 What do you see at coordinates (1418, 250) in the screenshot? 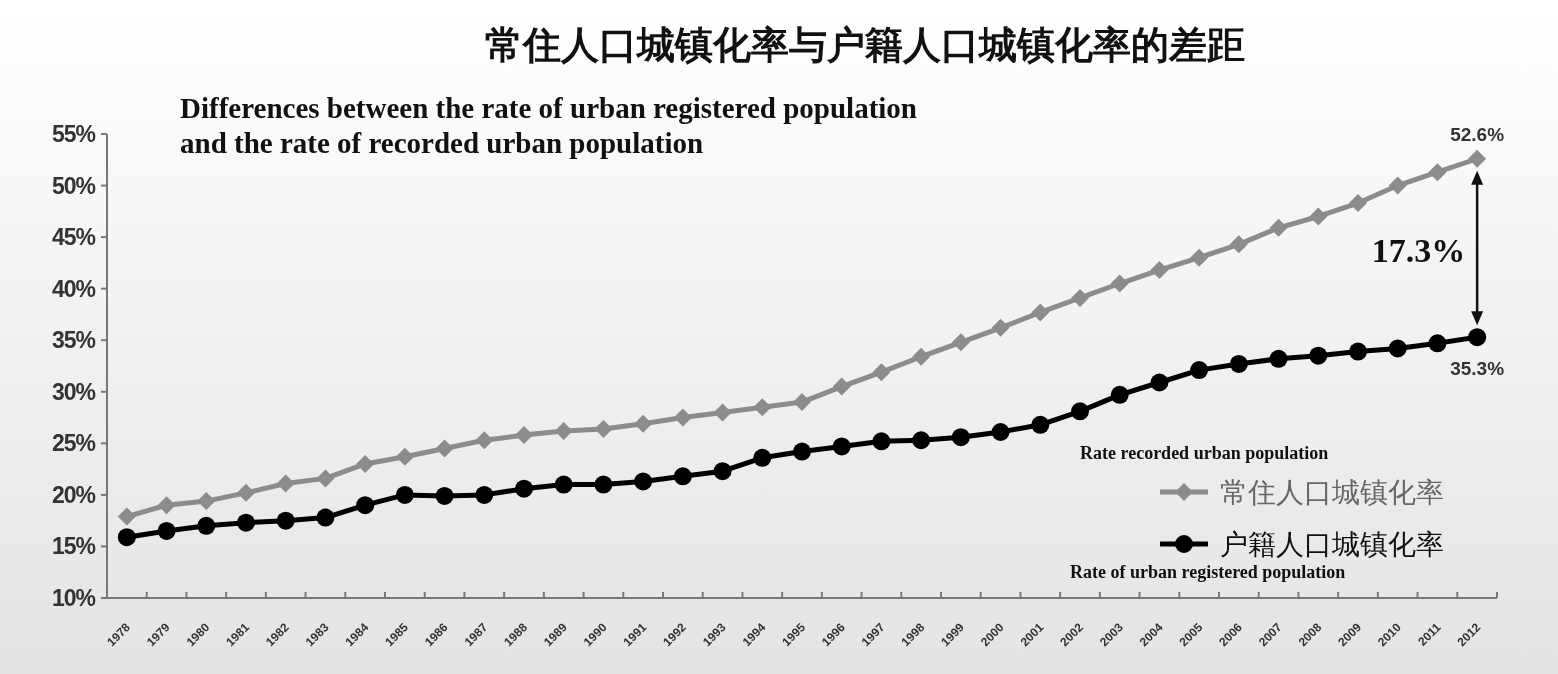
I see `annotation: 17.3%` at bounding box center [1418, 250].